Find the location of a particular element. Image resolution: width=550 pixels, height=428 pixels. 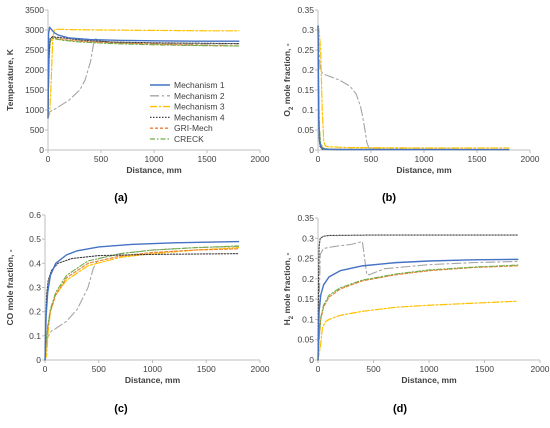

legend-label: Mechanism 3 is located at coordinates (199, 107).